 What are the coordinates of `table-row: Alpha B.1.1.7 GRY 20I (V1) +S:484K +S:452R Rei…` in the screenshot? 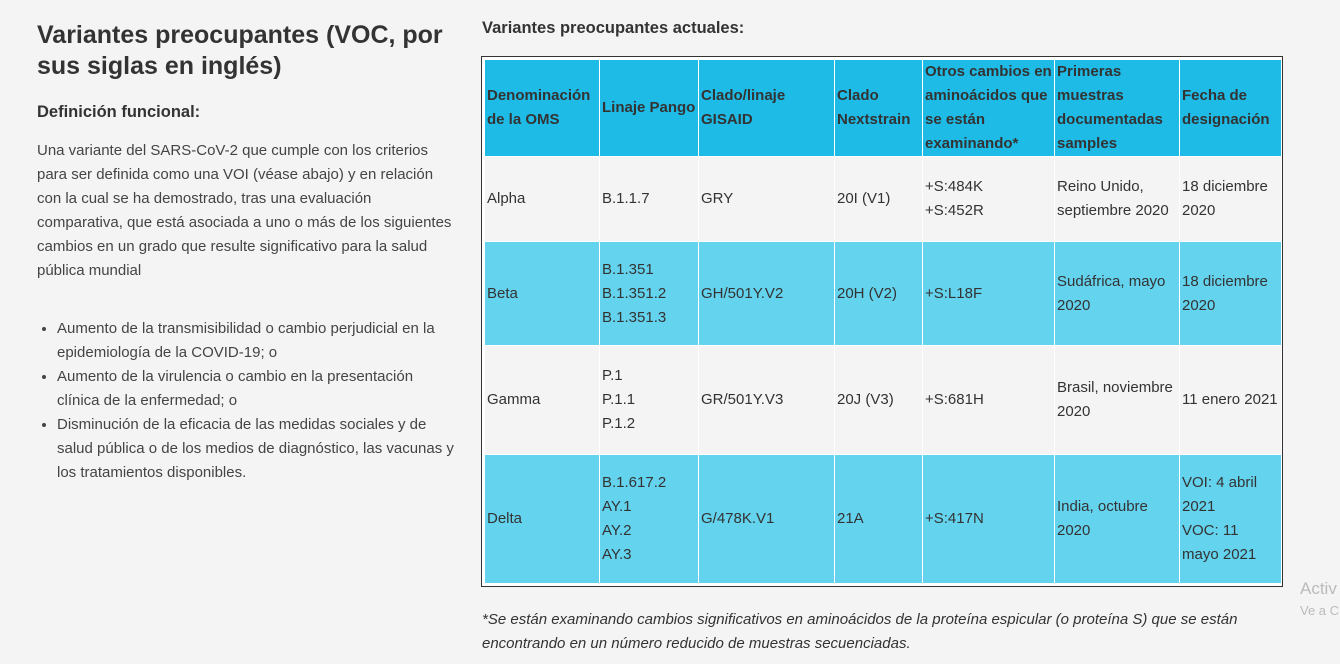 It's located at (883, 199).